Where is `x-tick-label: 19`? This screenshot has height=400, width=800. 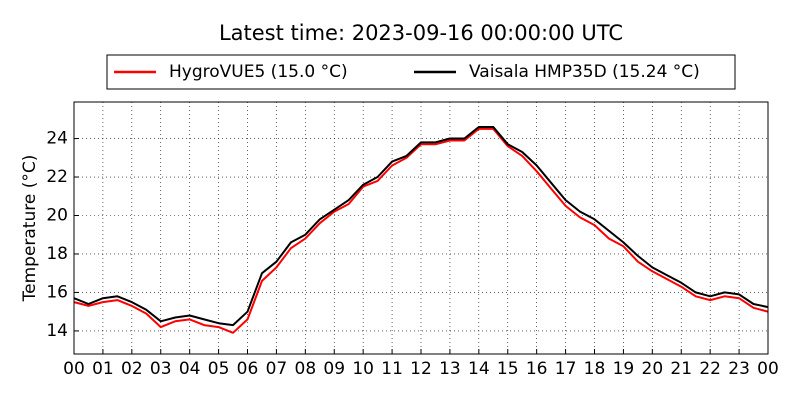
x-tick-label: 19 is located at coordinates (624, 369).